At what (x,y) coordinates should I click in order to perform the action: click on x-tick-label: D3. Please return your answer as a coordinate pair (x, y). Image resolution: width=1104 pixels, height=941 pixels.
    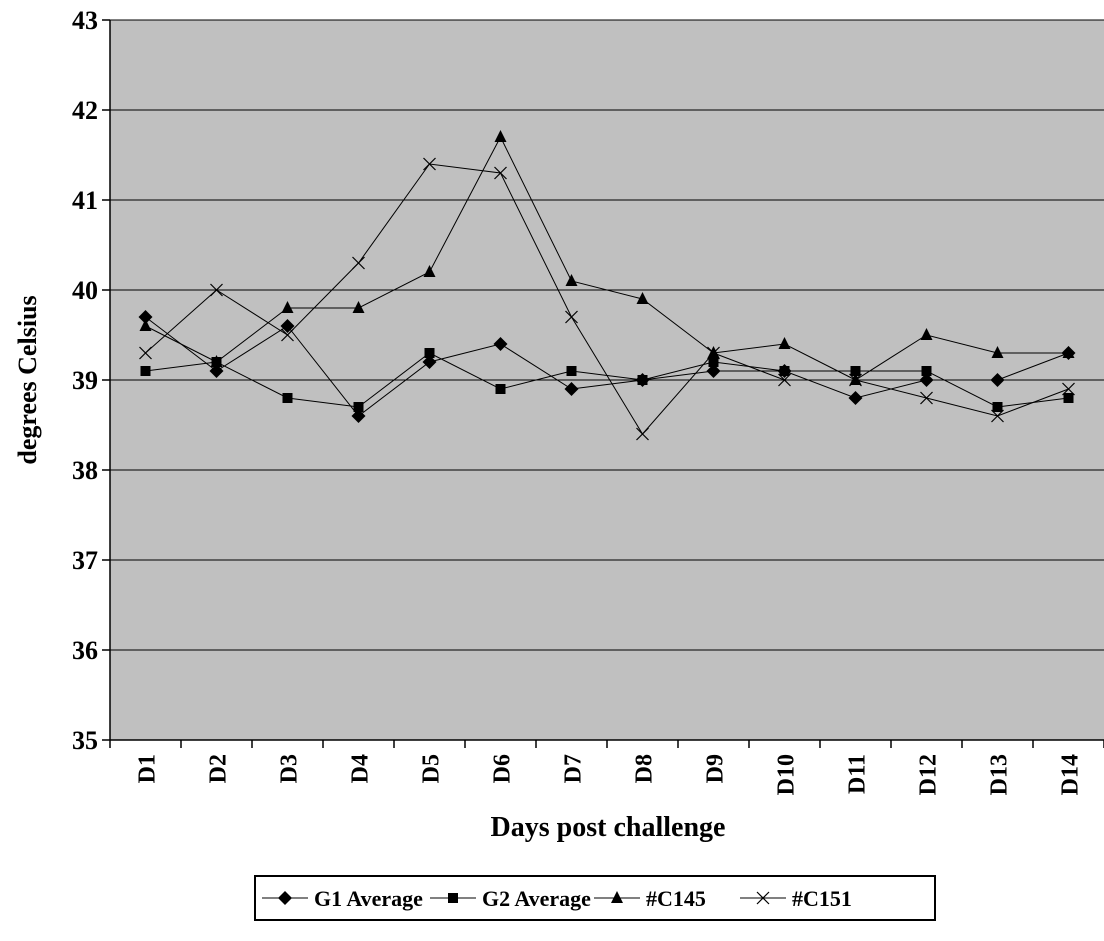
    Looking at the image, I should click on (290, 768).